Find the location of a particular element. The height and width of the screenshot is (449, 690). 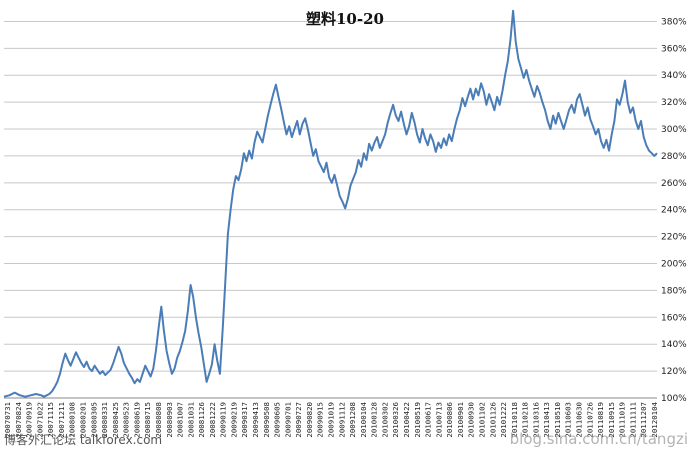

x-tick-label: 20111019 is located at coordinates (622, 420).